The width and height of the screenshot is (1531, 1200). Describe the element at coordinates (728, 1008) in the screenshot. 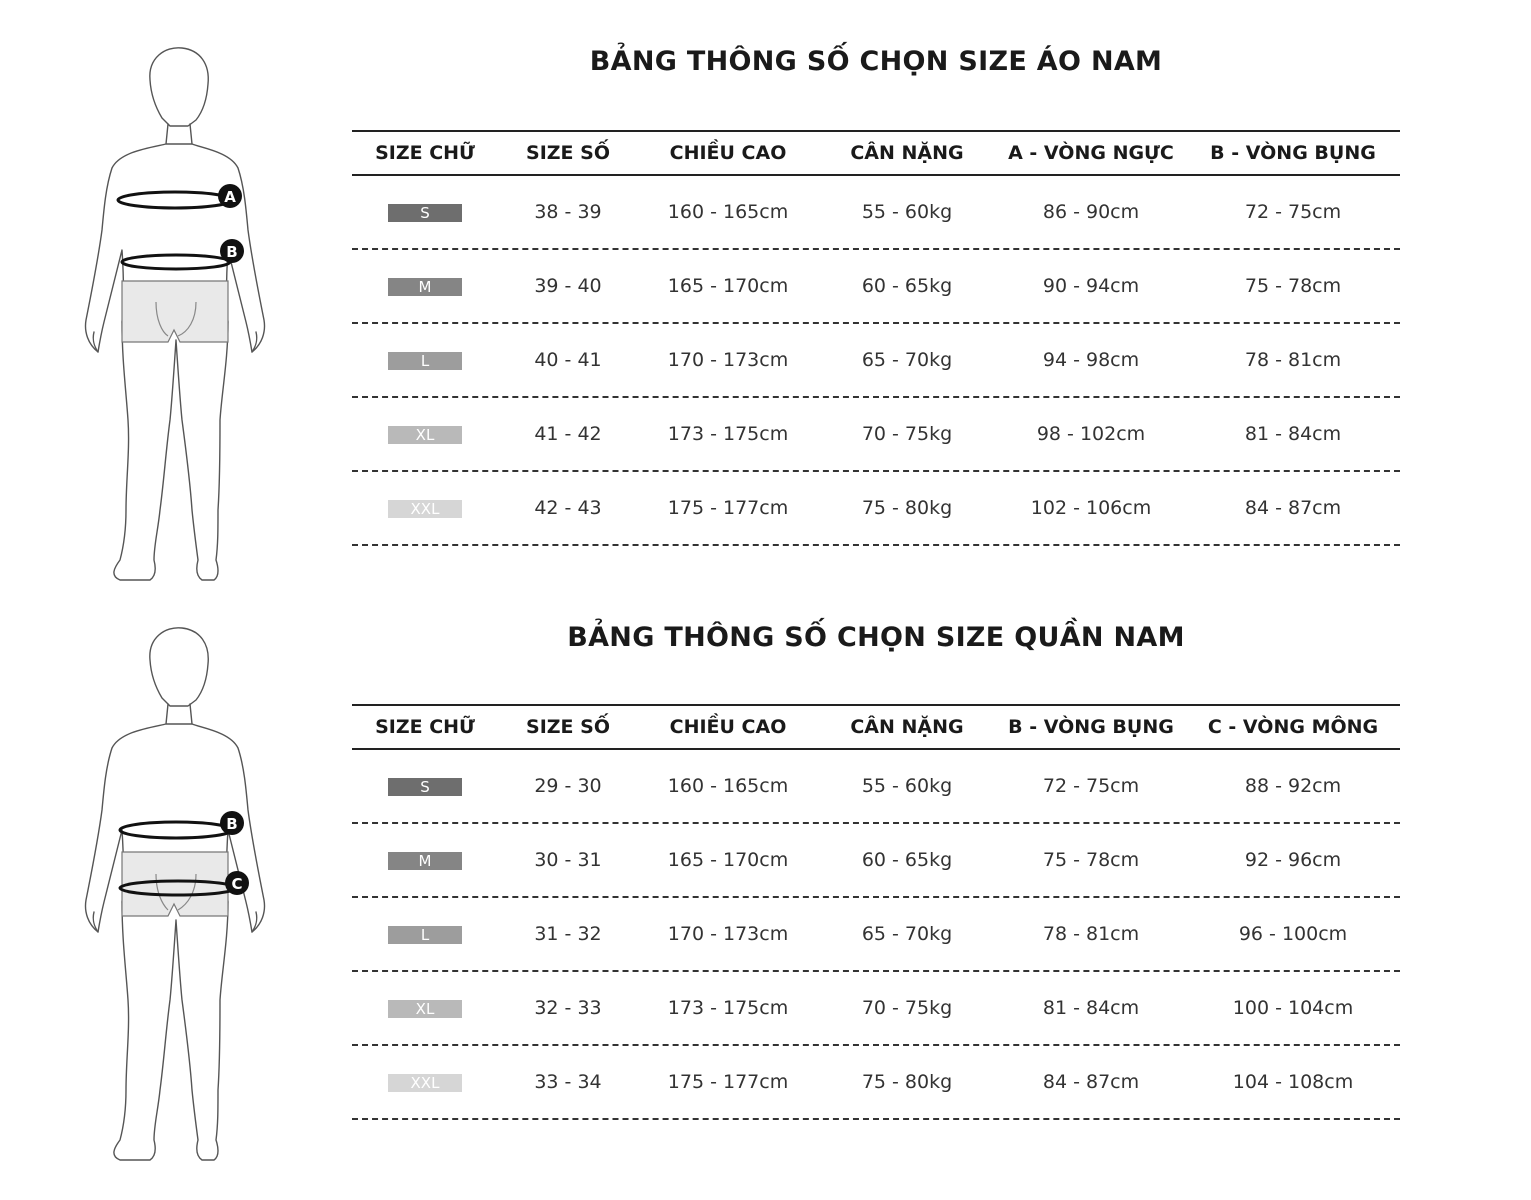

I see `height-cell: 173 - 175cm` at that location.